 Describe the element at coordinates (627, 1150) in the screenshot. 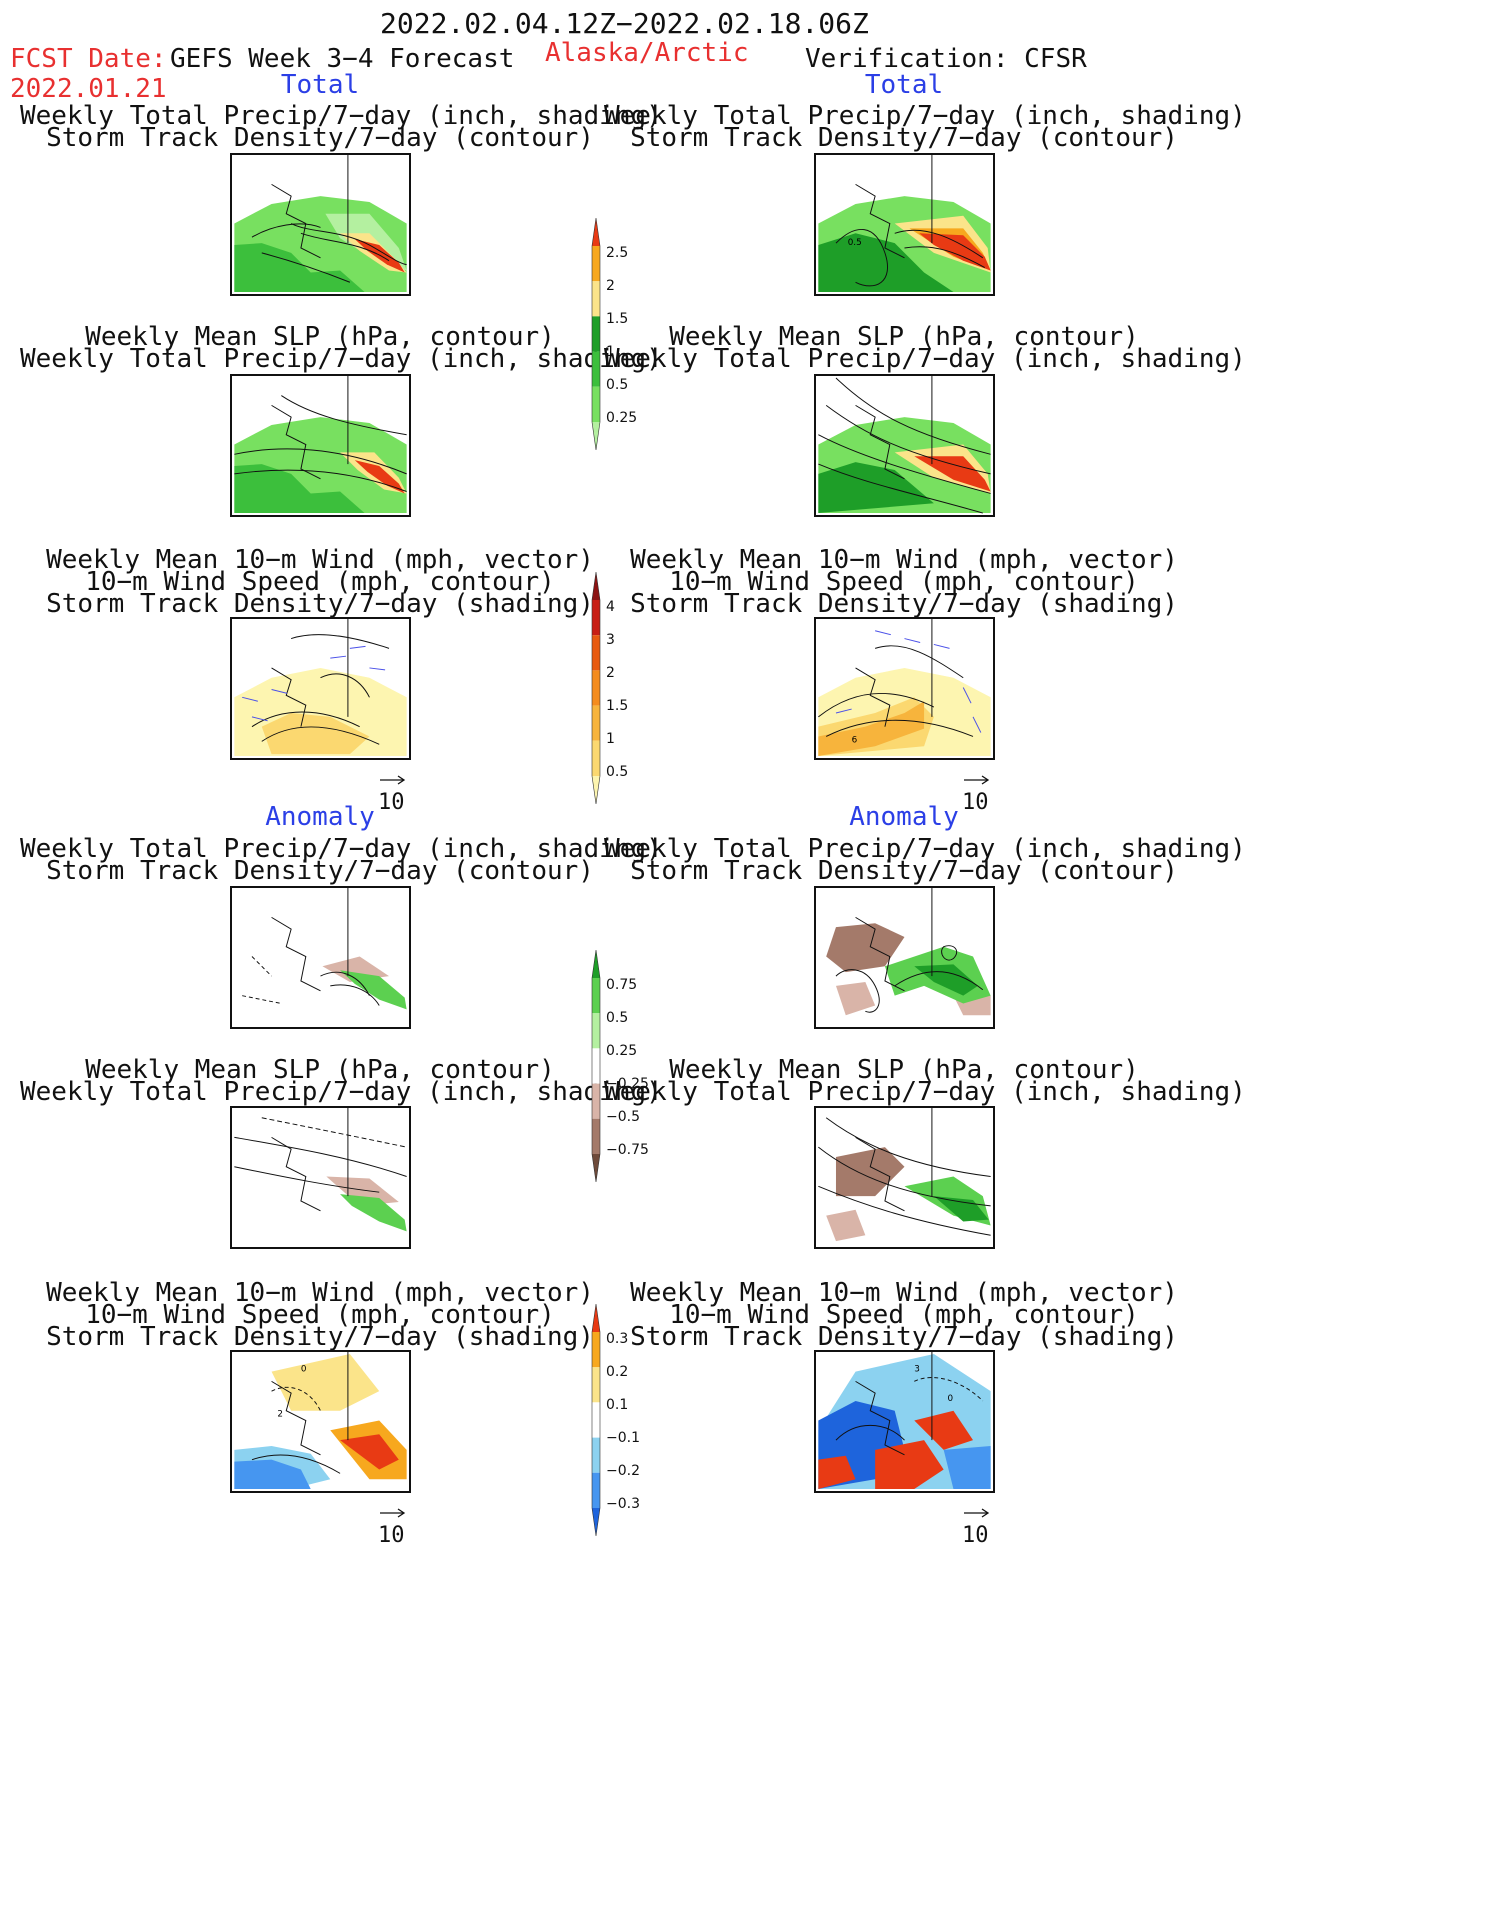

I see `colorbar-tick-label: −0.75` at that location.